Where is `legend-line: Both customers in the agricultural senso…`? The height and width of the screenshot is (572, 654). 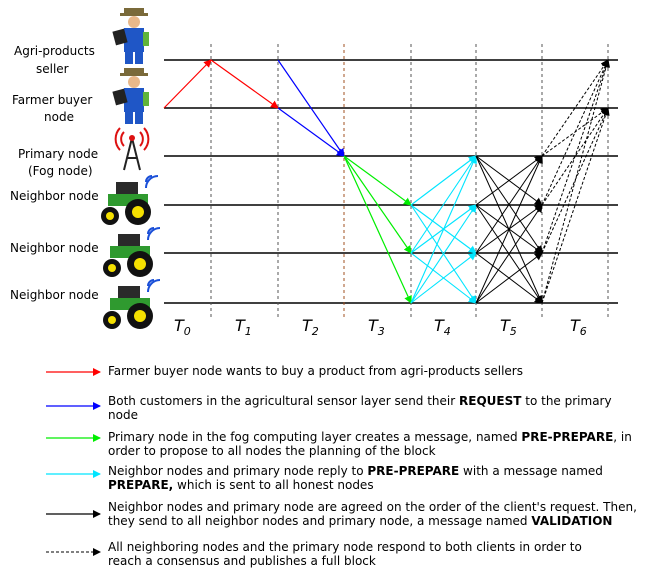 legend-line: Both customers in the agricultural senso… is located at coordinates (360, 401).